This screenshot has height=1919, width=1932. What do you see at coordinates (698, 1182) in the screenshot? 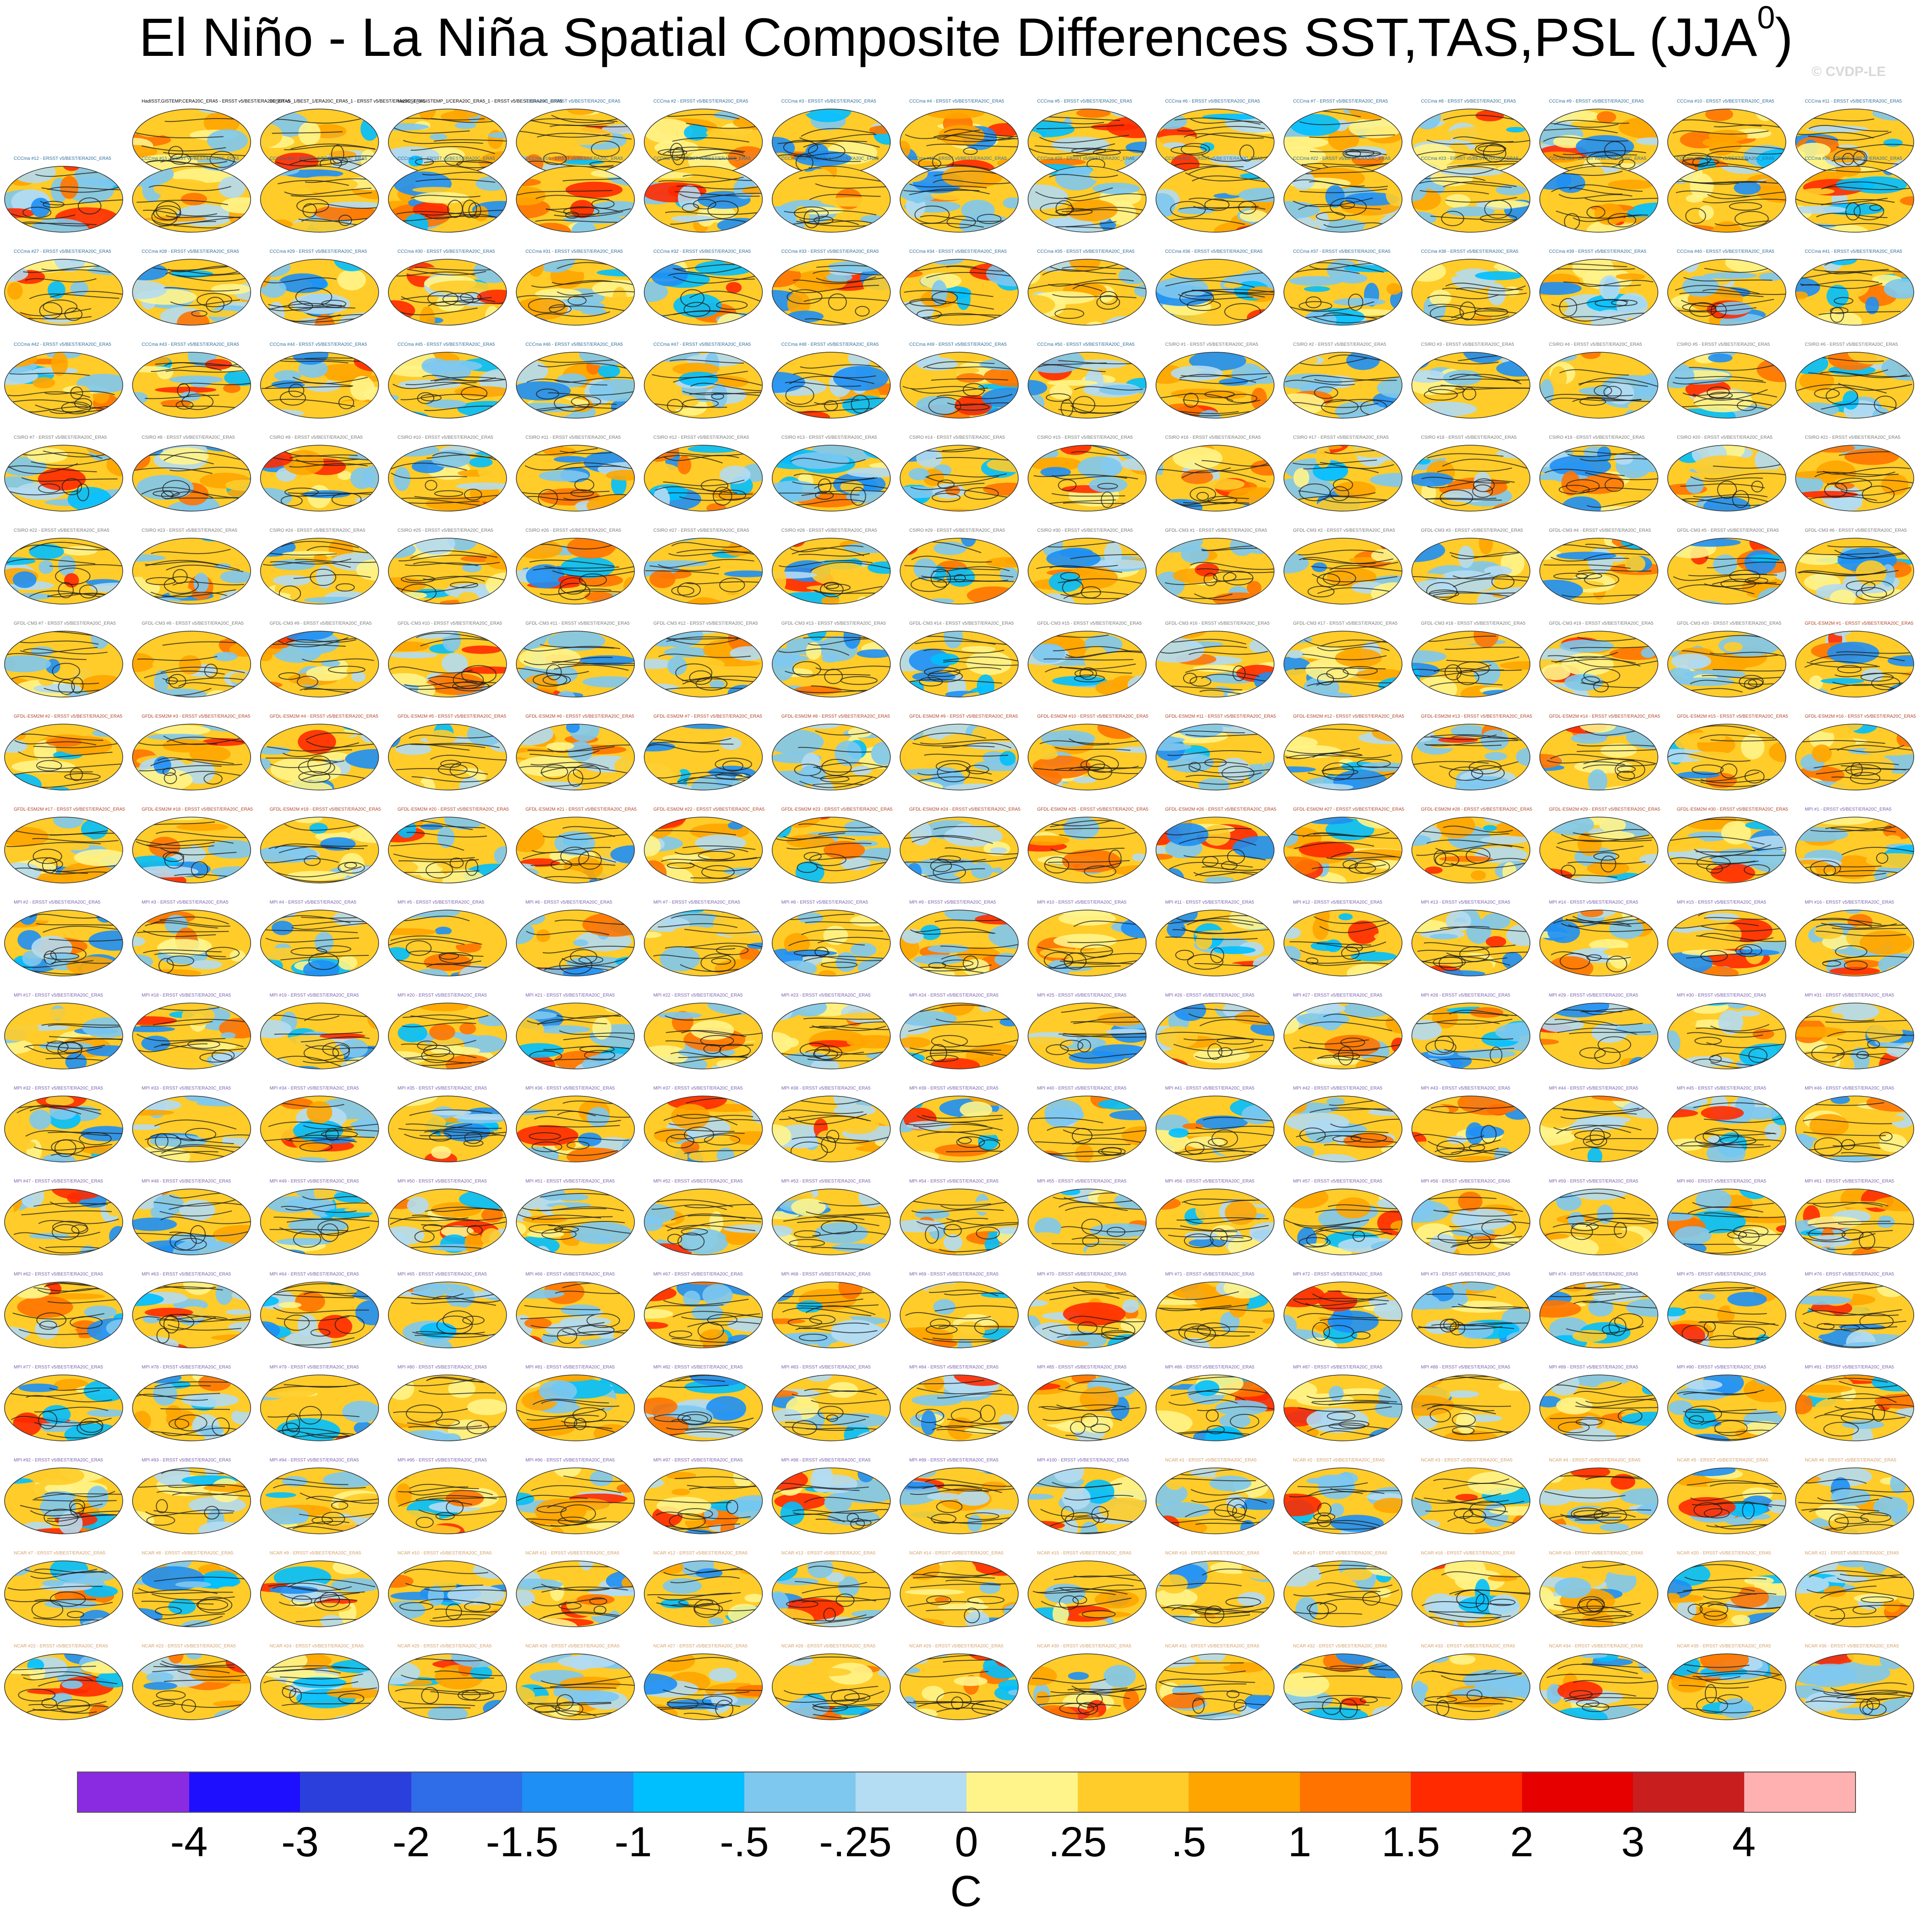
I see `panel-title: MPI #52 - ERSST v5/BEST/ERA20C_ERA5` at bounding box center [698, 1182].